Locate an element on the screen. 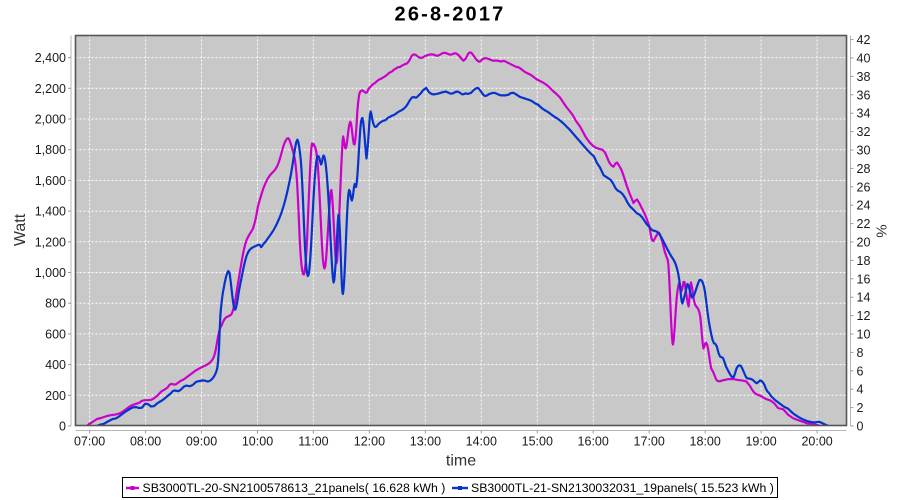  svg-text: 12:00 is located at coordinates (369, 442).